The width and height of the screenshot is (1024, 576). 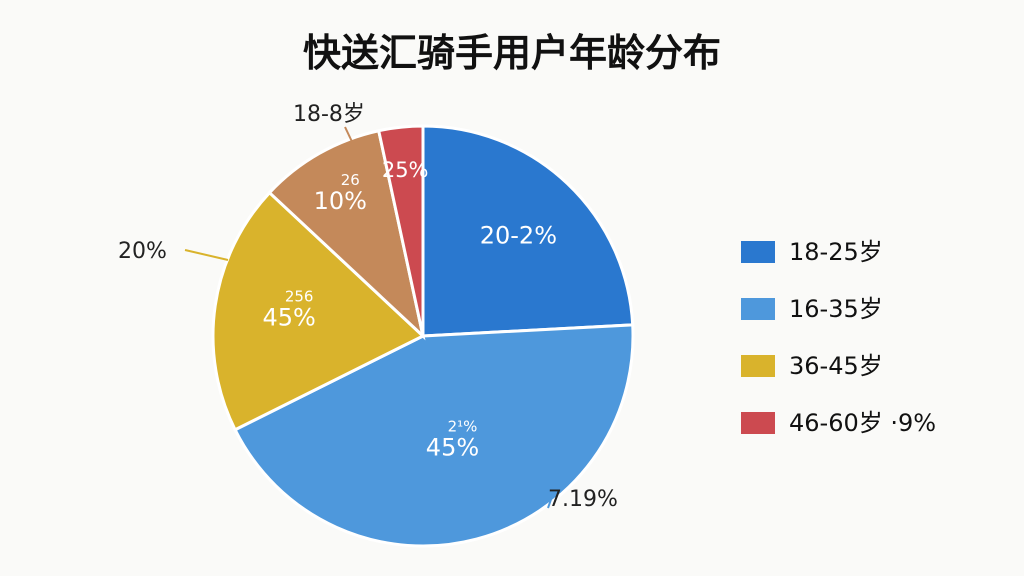 What do you see at coordinates (299, 296) in the screenshot?
I see `slice-sublabel-2: 256` at bounding box center [299, 296].